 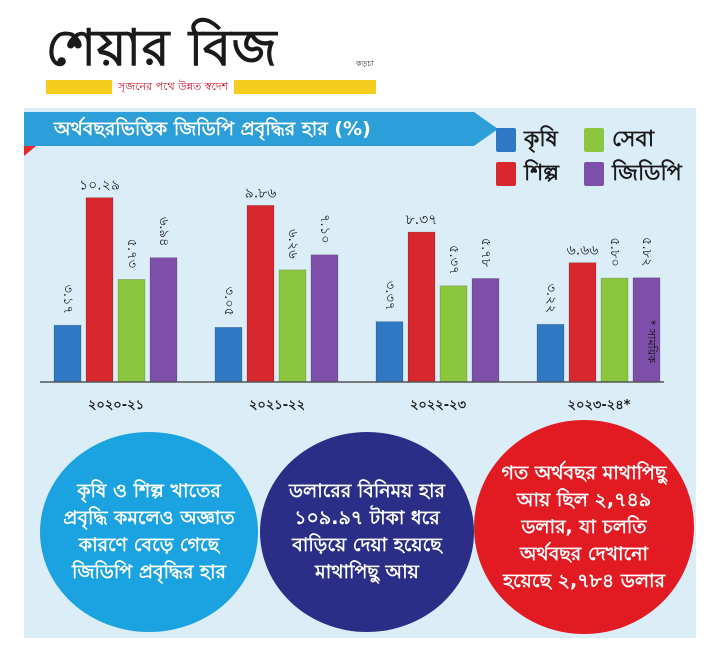 I want to click on footnote-provisional: * সাময়িক, so click(x=651, y=341).